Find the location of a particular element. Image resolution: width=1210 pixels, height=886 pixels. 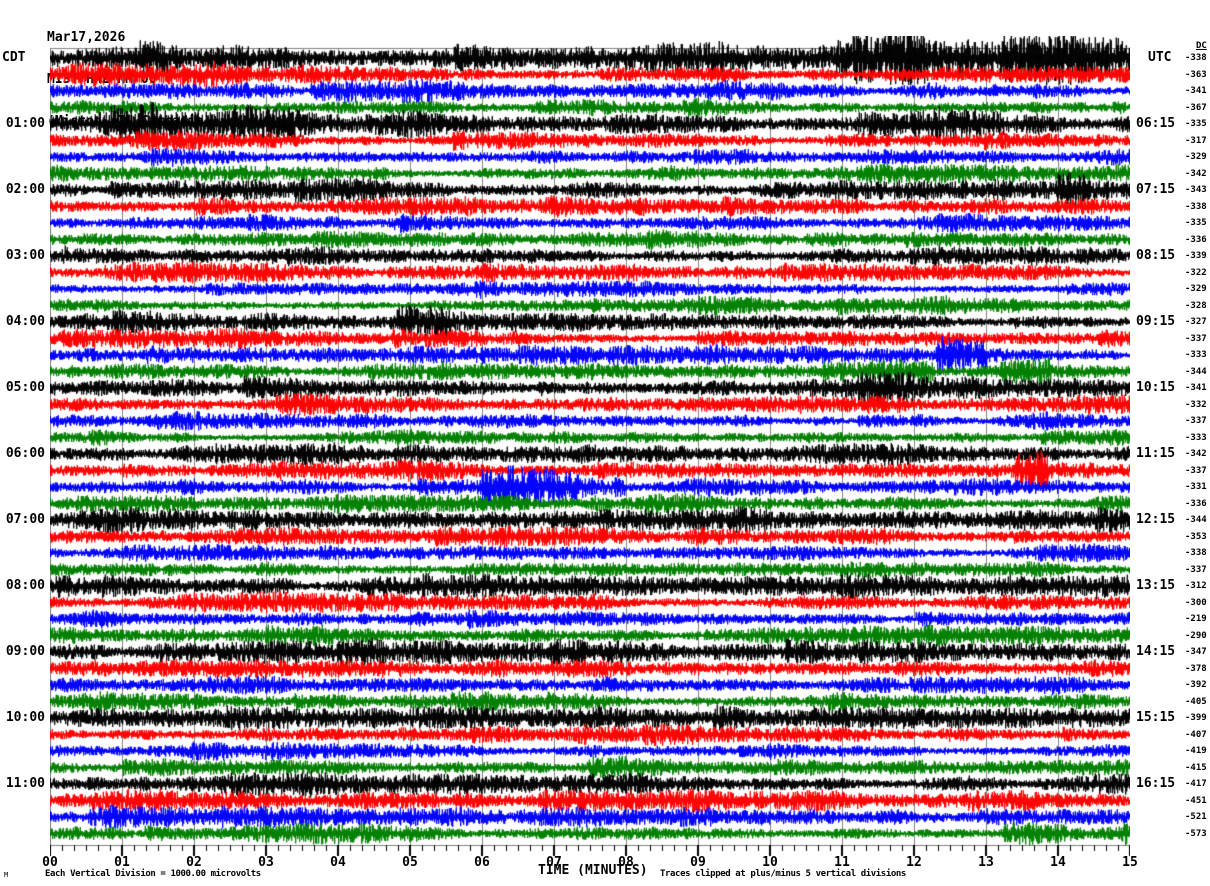

utc-hour-label: 16:15 is located at coordinates (1156, 783).